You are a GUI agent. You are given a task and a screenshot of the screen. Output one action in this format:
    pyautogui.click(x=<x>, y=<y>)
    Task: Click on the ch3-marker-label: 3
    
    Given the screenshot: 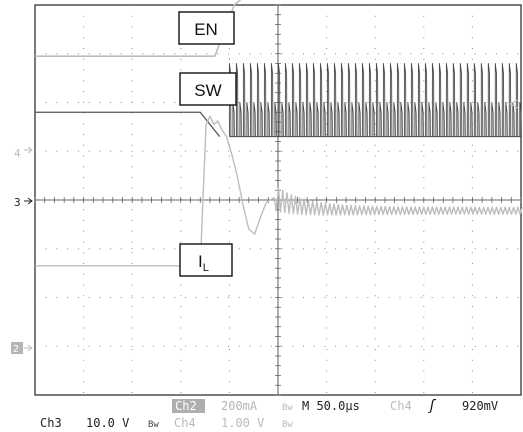 What is the action you would take?
    pyautogui.click(x=17, y=202)
    